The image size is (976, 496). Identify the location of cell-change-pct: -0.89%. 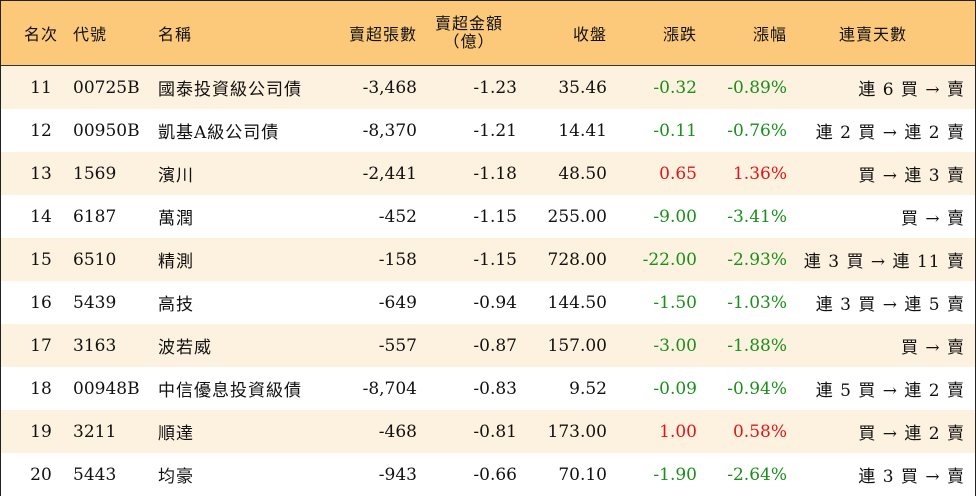
(757, 87).